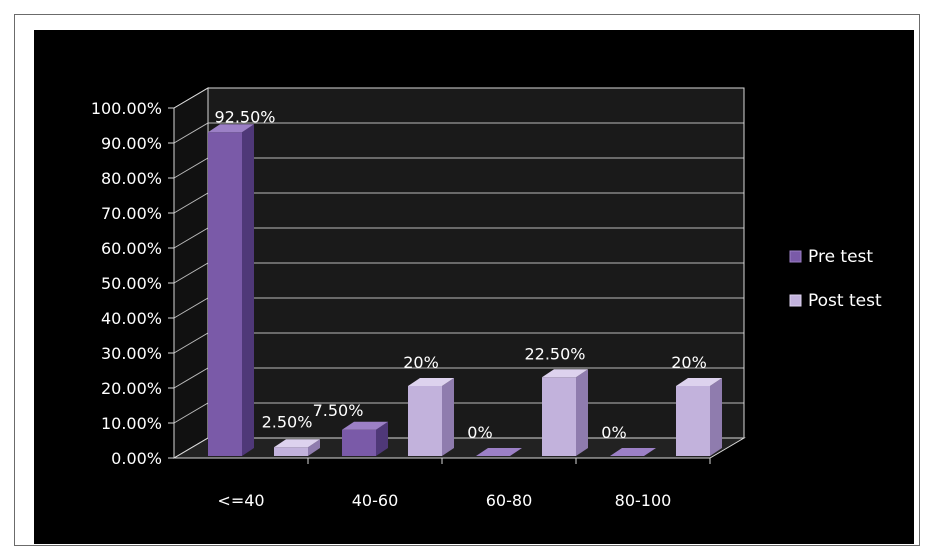 The image size is (933, 551). I want to click on y-tick-label: 90.00%, so click(131, 143).